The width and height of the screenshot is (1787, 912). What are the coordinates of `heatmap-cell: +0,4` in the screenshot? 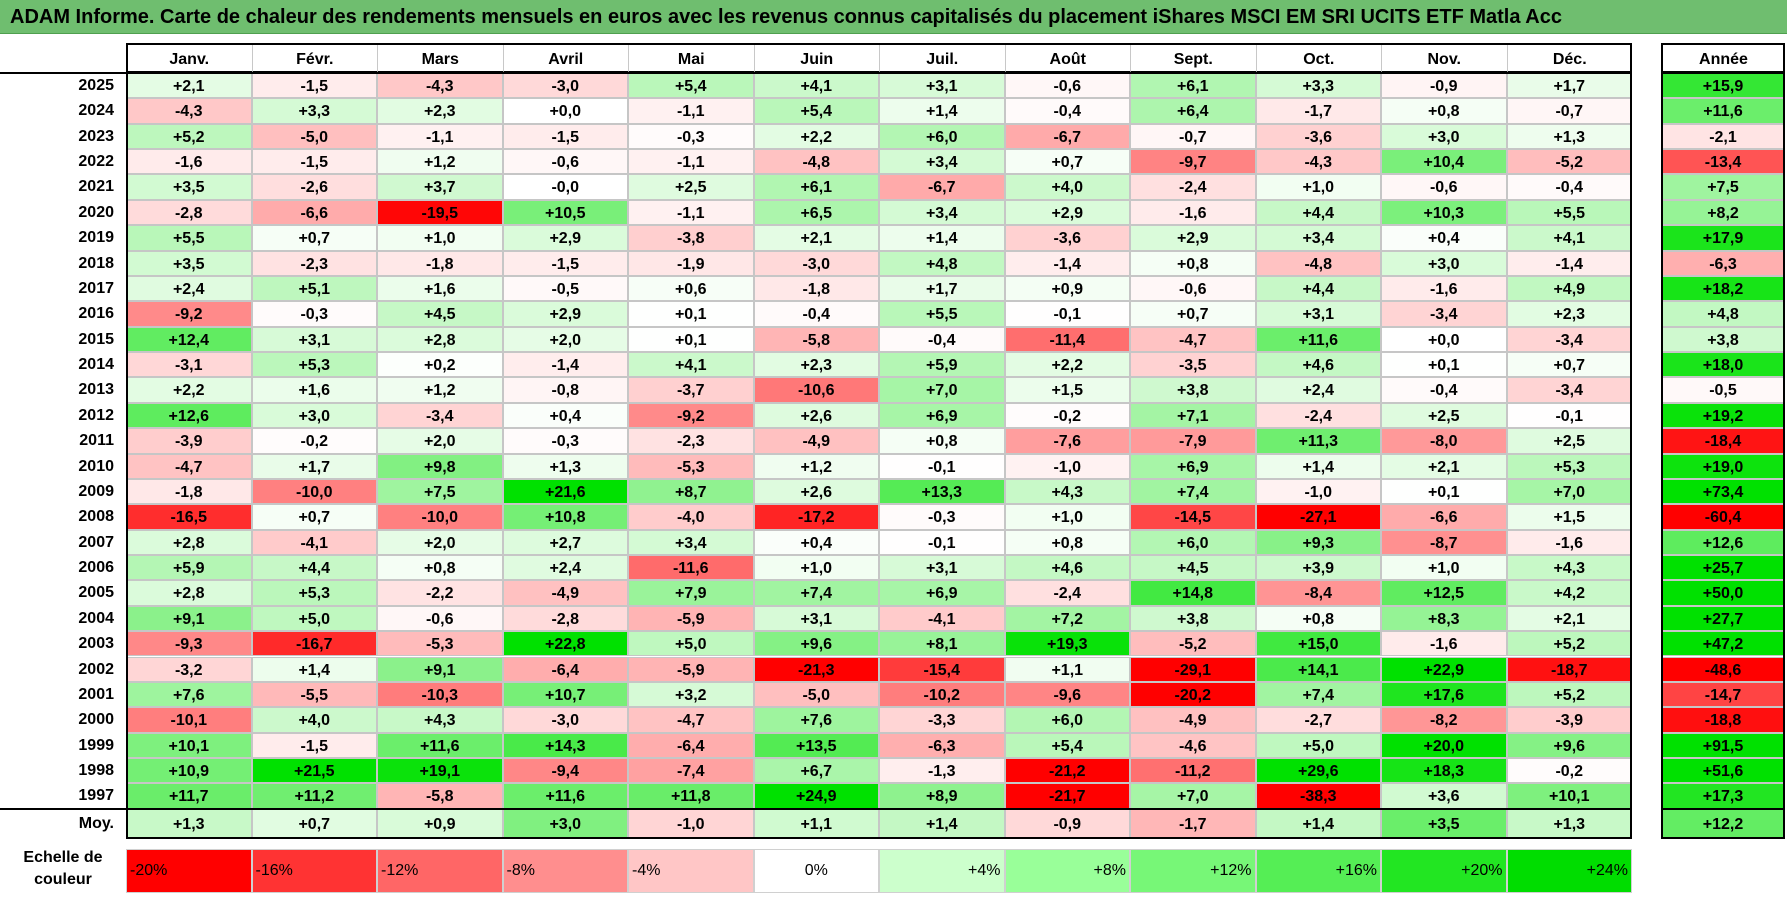 It's located at (1444, 238).